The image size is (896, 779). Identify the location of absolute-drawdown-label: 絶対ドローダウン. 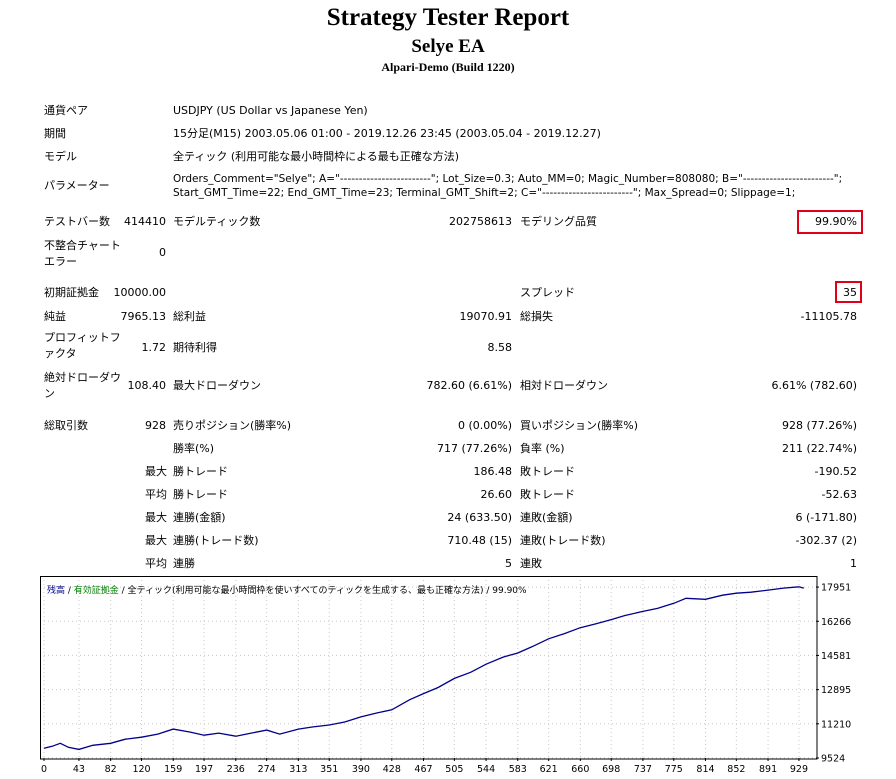
(82, 385).